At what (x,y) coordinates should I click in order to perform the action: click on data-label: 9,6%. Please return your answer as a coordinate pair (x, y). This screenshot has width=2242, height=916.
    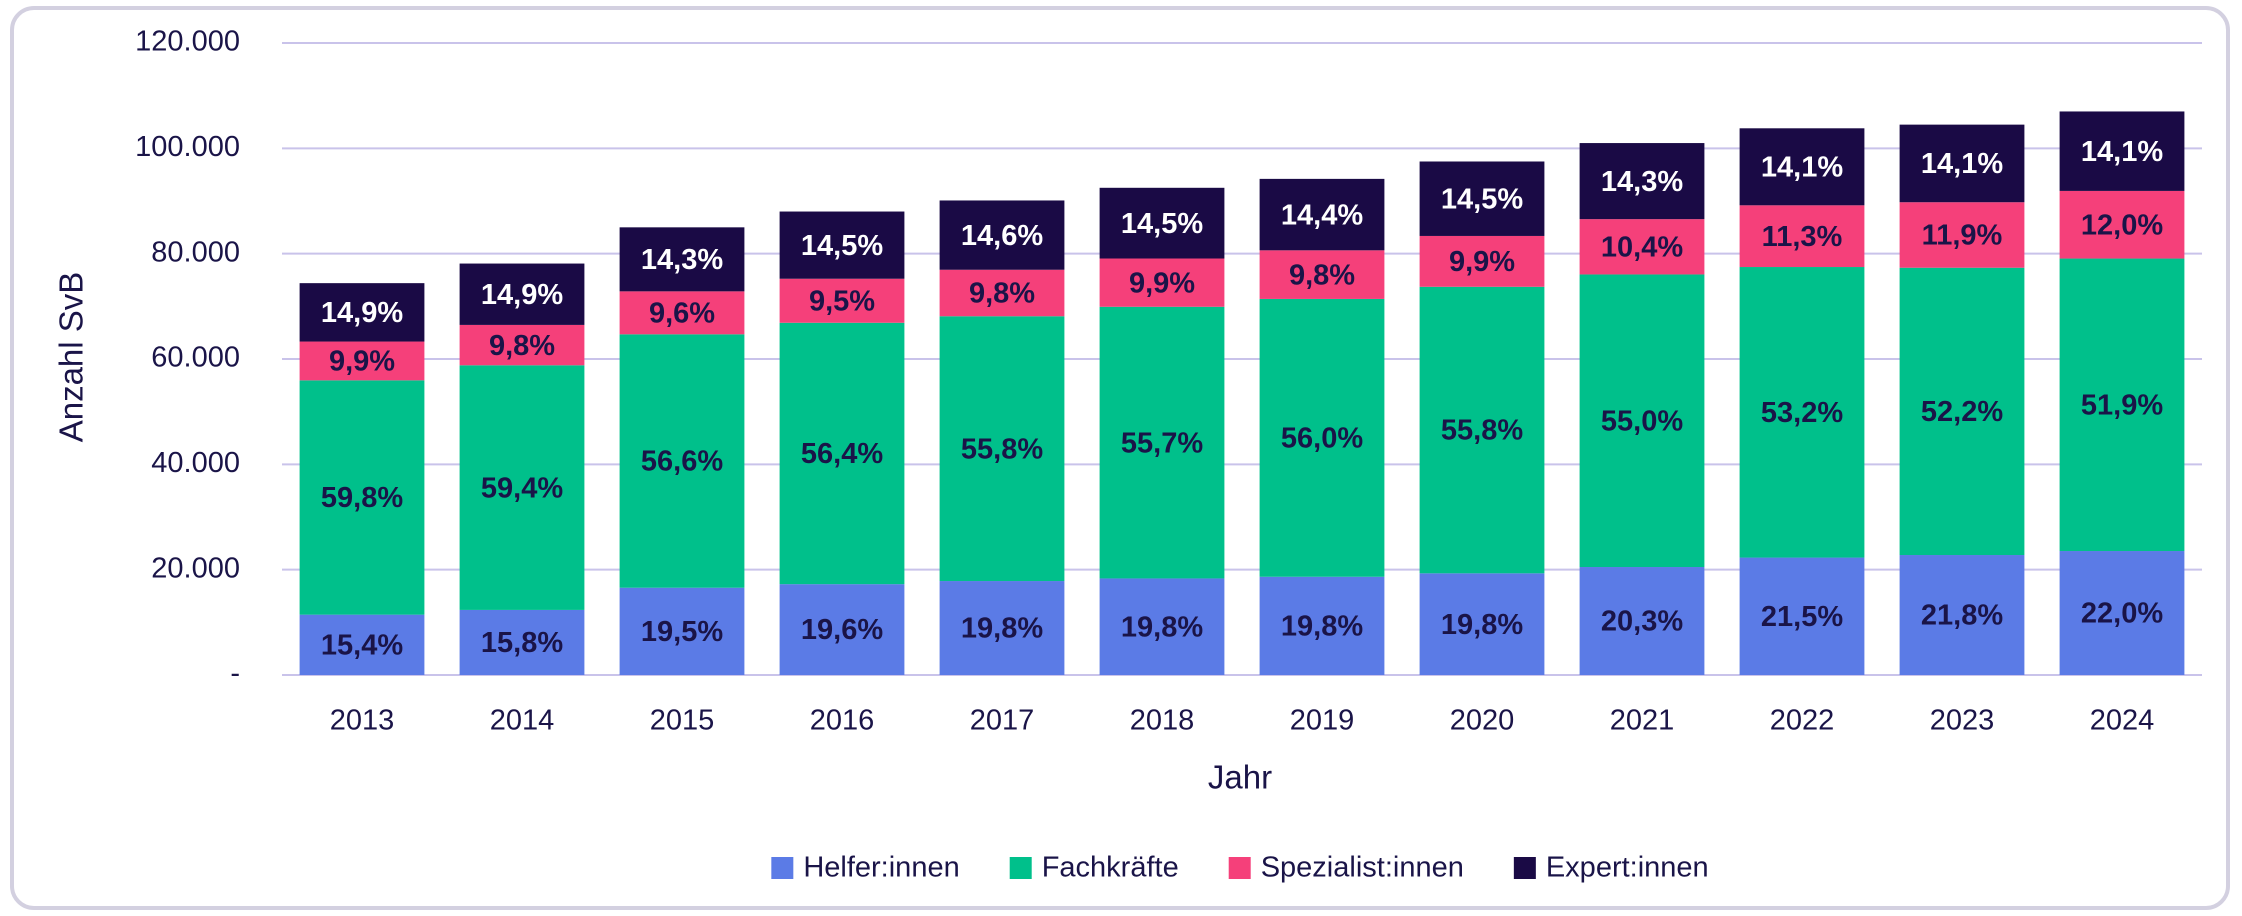
    Looking at the image, I should click on (682, 313).